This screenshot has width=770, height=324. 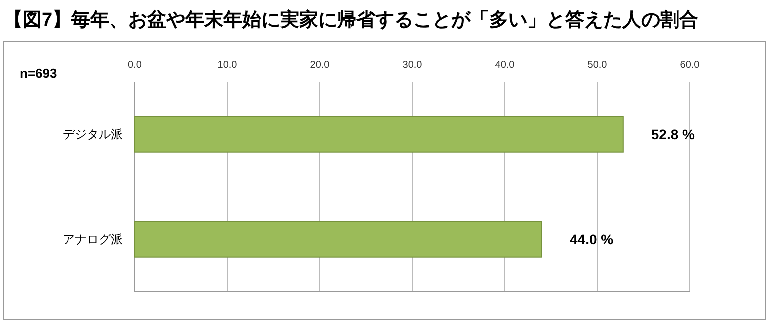 What do you see at coordinates (135, 65) in the screenshot?
I see `x-tick-label: 0.0` at bounding box center [135, 65].